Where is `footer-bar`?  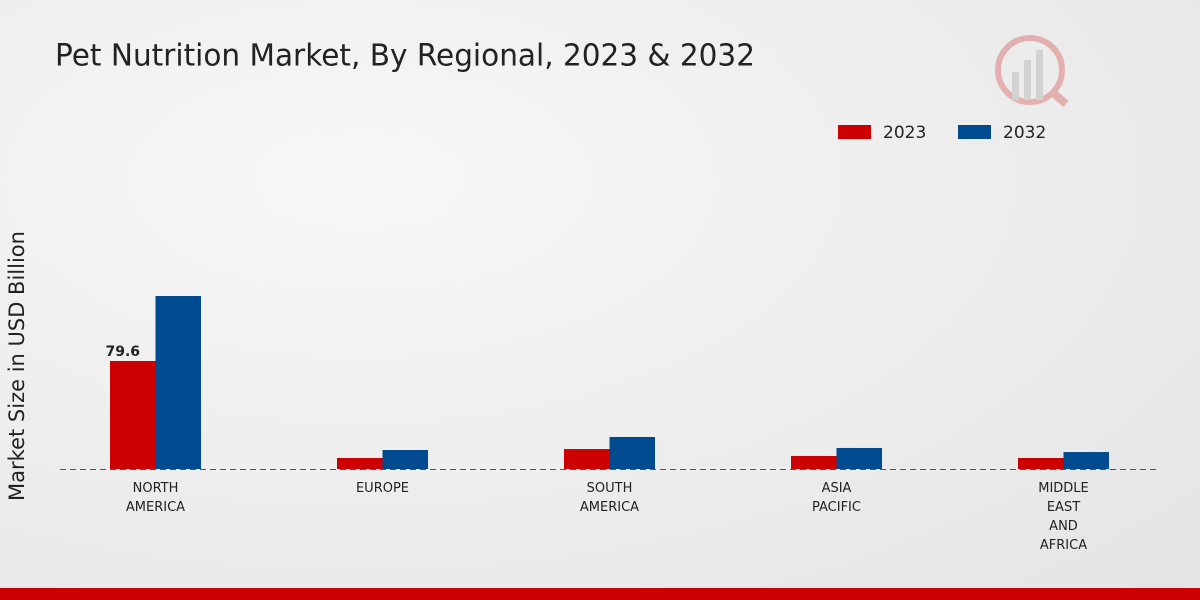 footer-bar is located at coordinates (600, 594).